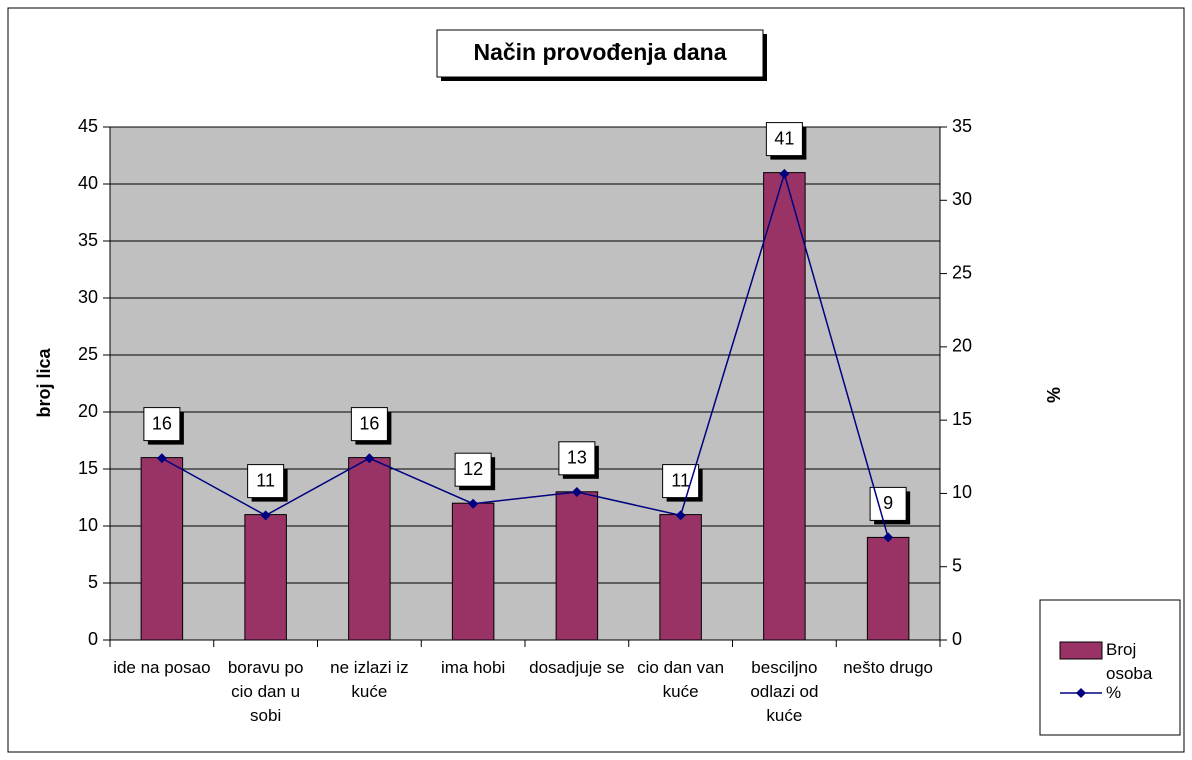  What do you see at coordinates (88, 240) in the screenshot?
I see `y-tick-label: 35` at bounding box center [88, 240].